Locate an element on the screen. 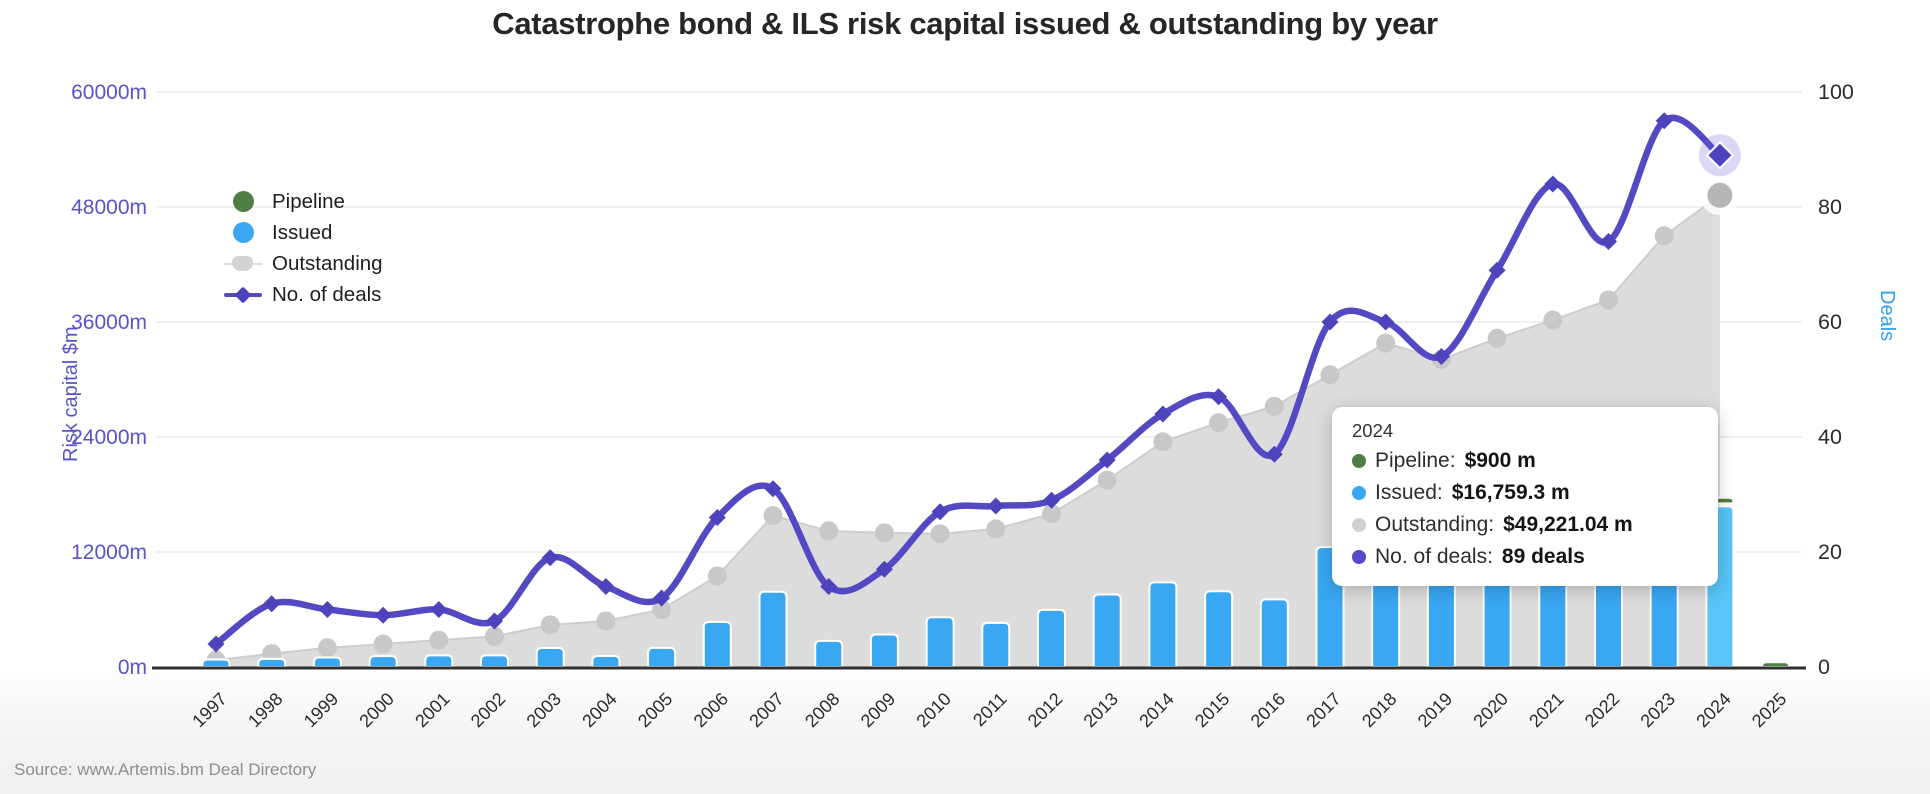 This screenshot has width=1930, height=794. deals-marker-2023 is located at coordinates (1664, 121).